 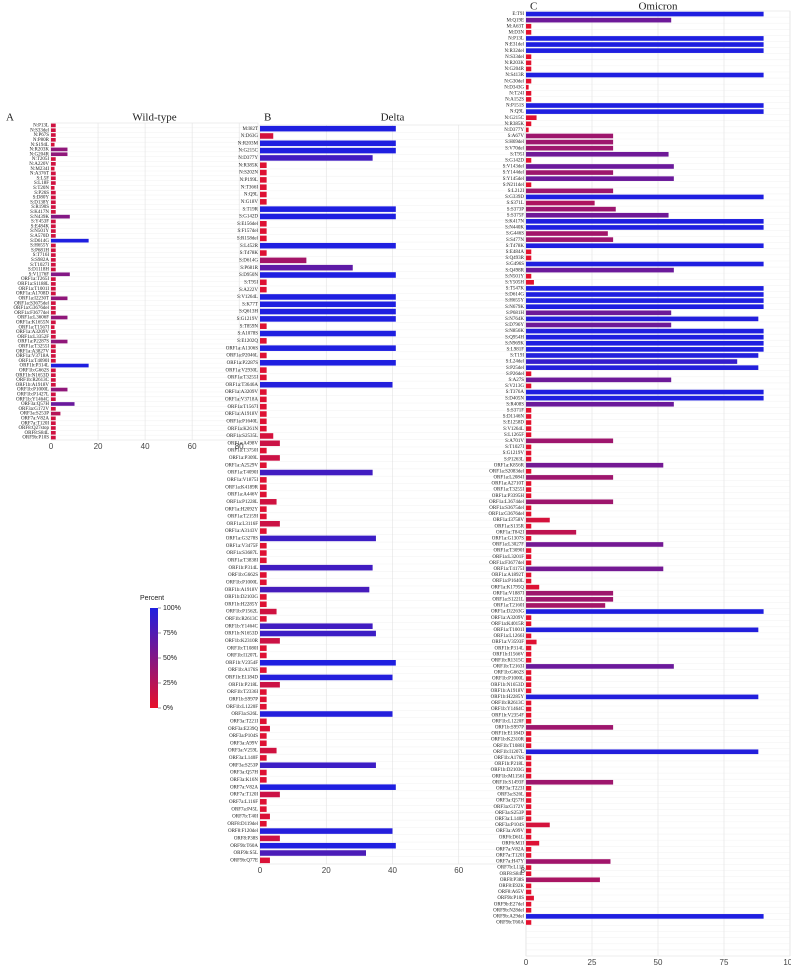 I want to click on category-label: ORF1a:V3593F, so click(x=508, y=642).